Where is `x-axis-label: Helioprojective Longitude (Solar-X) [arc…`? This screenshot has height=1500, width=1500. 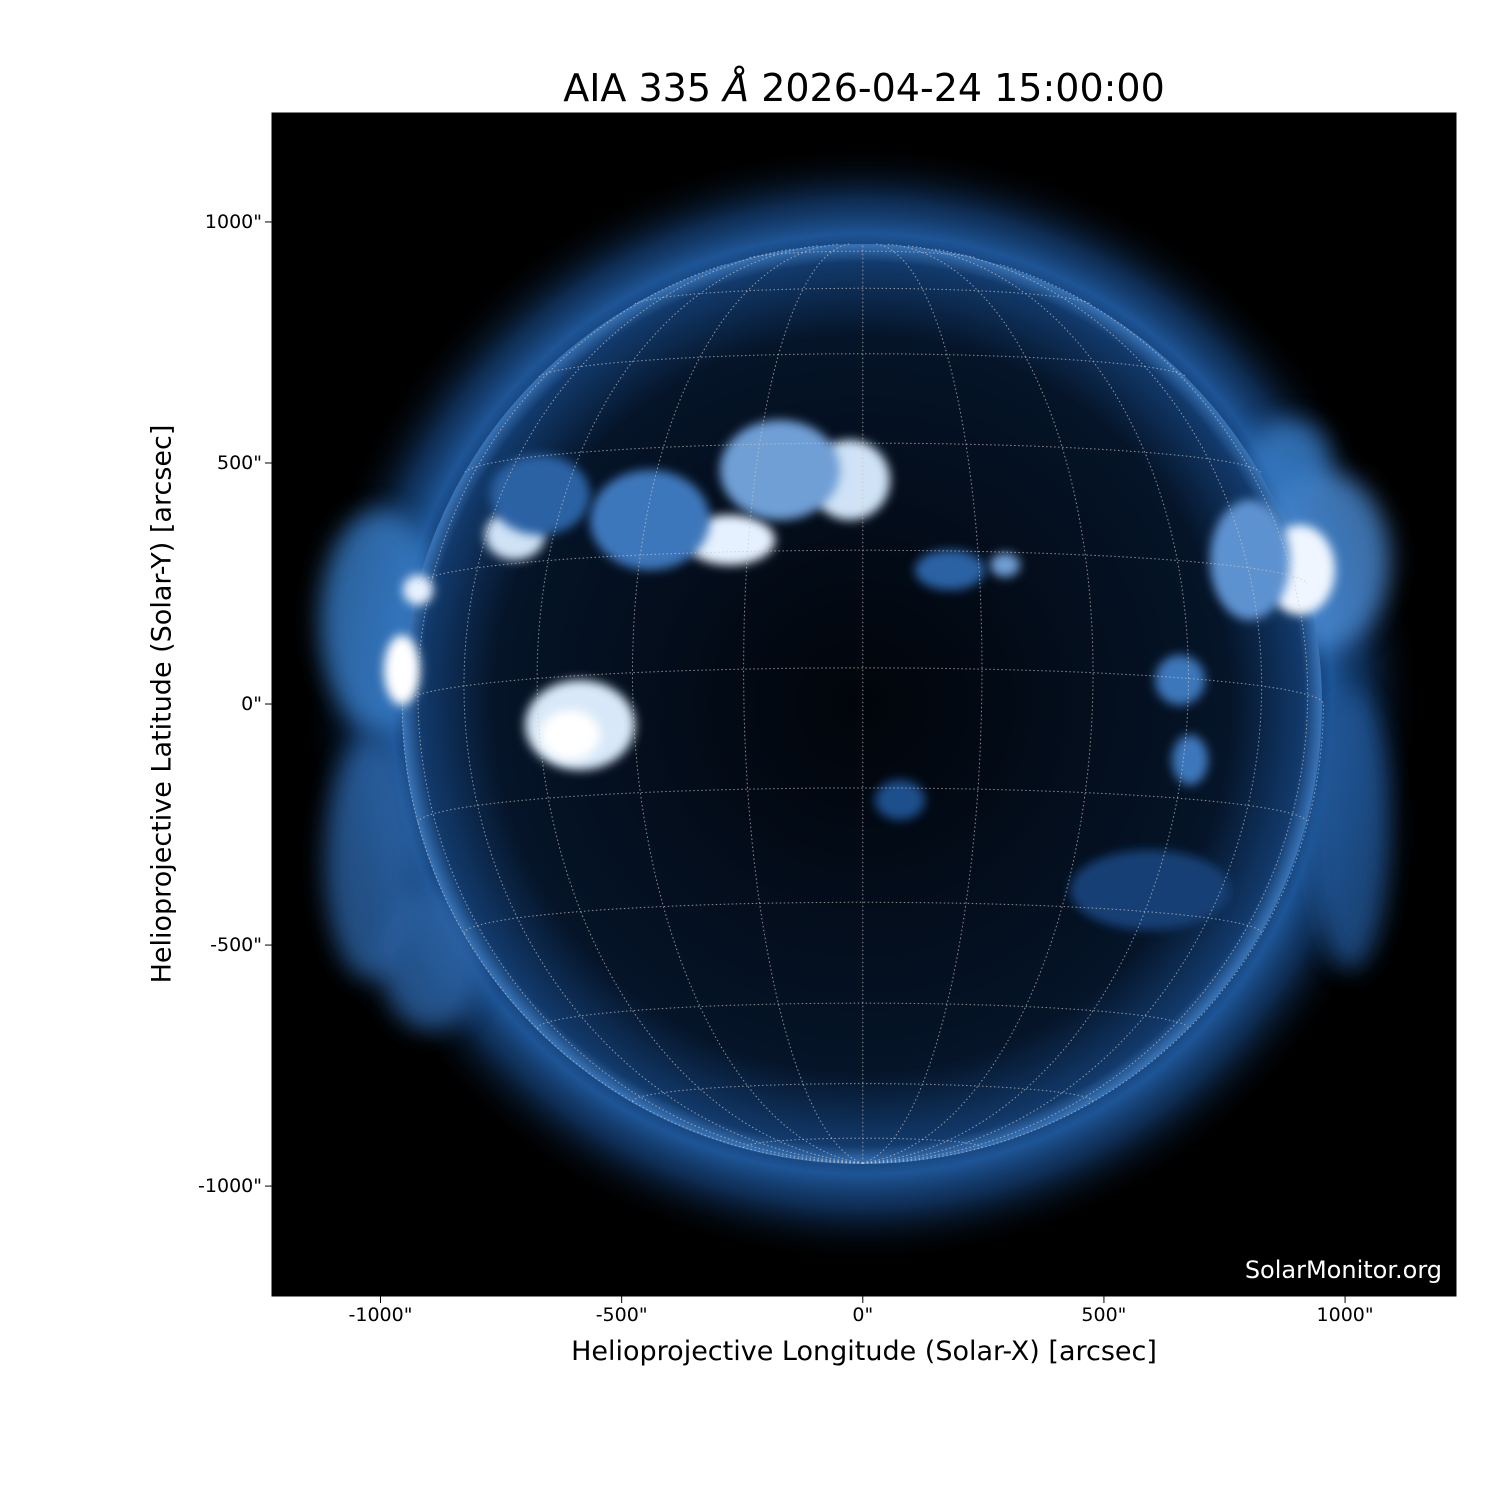 x-axis-label: Helioprojective Longitude (Solar-X) [arc… is located at coordinates (864, 1351).